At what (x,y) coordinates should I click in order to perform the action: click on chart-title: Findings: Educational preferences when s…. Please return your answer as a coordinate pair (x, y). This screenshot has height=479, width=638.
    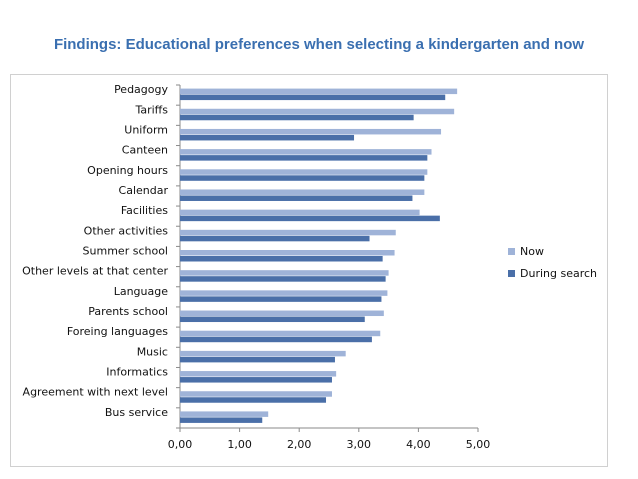
    Looking at the image, I should click on (319, 44).